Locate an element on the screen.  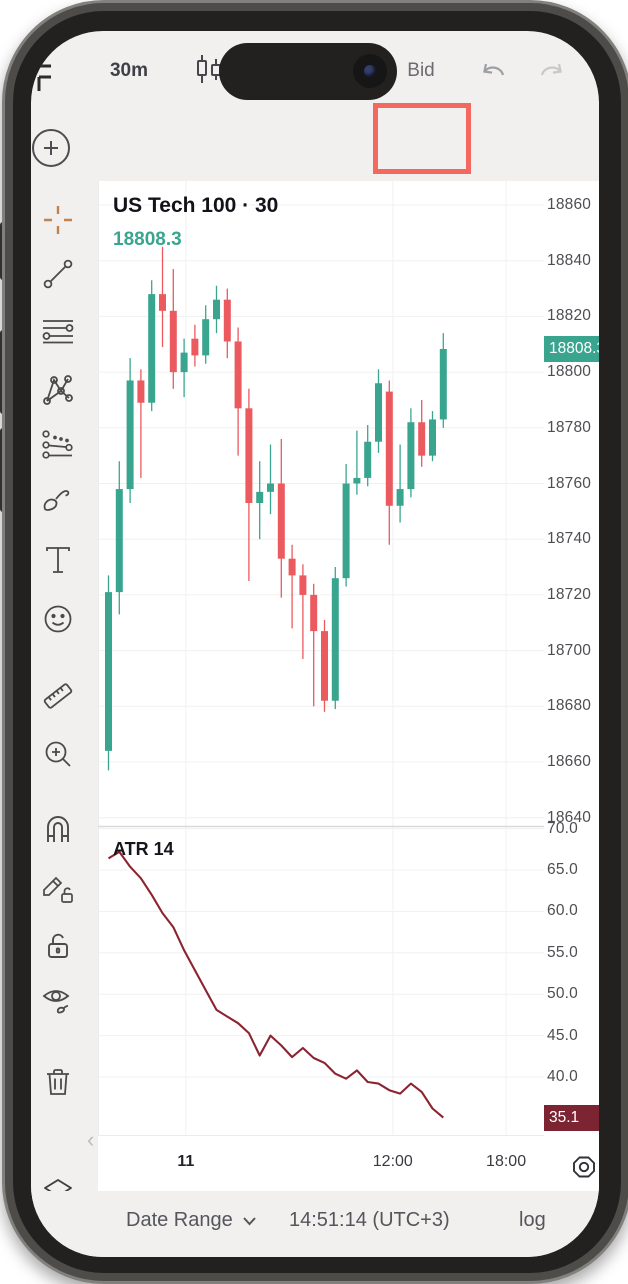
xabcd-pattern-icon is located at coordinates (58, 390).